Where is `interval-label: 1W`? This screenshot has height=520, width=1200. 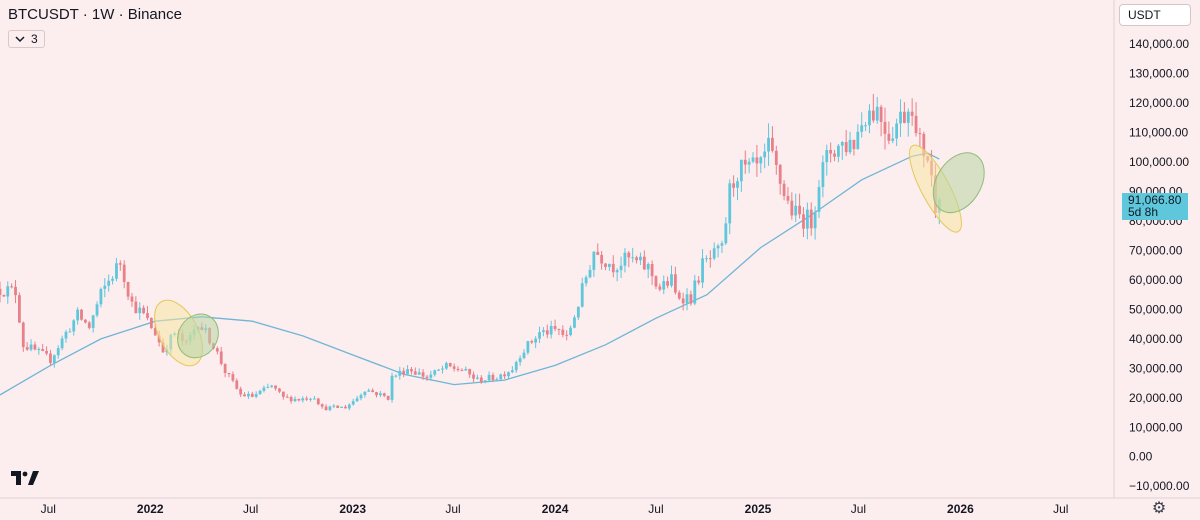
interval-label: 1W is located at coordinates (103, 14).